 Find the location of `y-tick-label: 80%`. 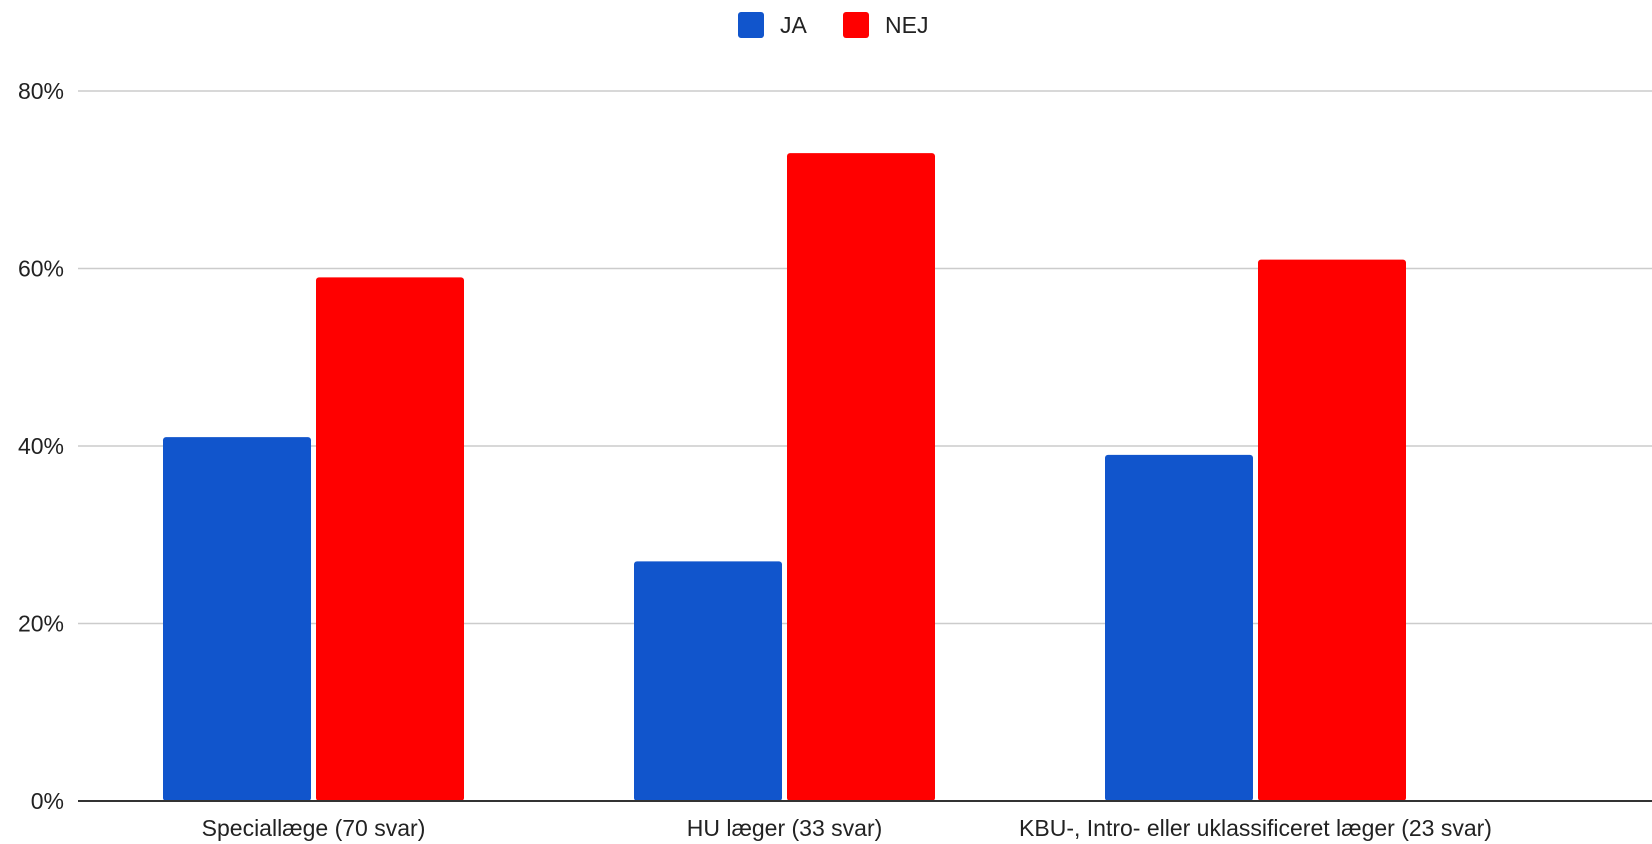

y-tick-label: 80% is located at coordinates (41, 91).